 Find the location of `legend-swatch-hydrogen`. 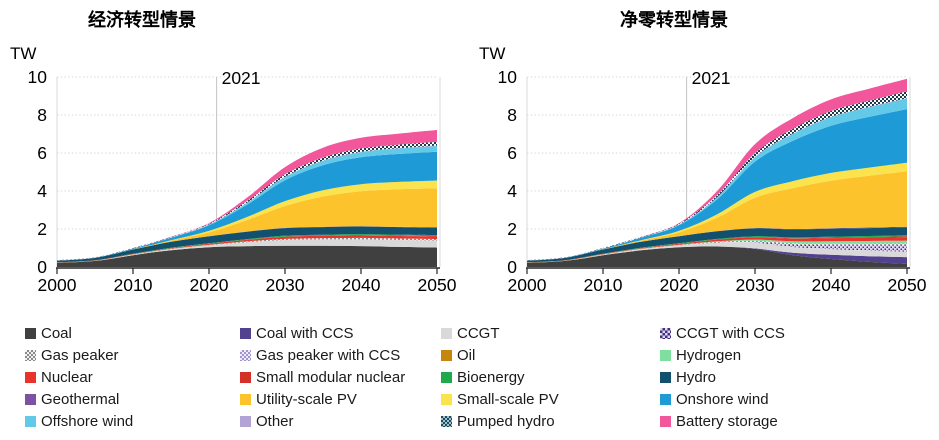

legend-swatch-hydrogen is located at coordinates (665, 355).